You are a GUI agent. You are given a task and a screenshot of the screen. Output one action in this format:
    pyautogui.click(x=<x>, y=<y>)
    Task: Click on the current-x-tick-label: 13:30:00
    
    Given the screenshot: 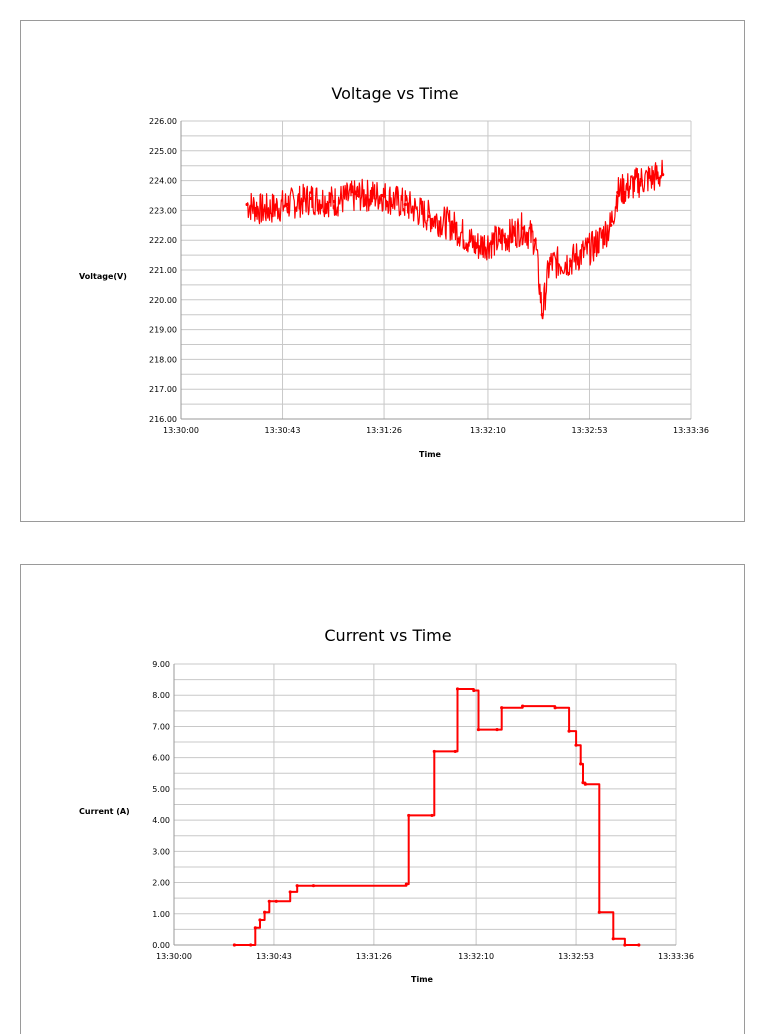 What is the action you would take?
    pyautogui.click(x=174, y=956)
    